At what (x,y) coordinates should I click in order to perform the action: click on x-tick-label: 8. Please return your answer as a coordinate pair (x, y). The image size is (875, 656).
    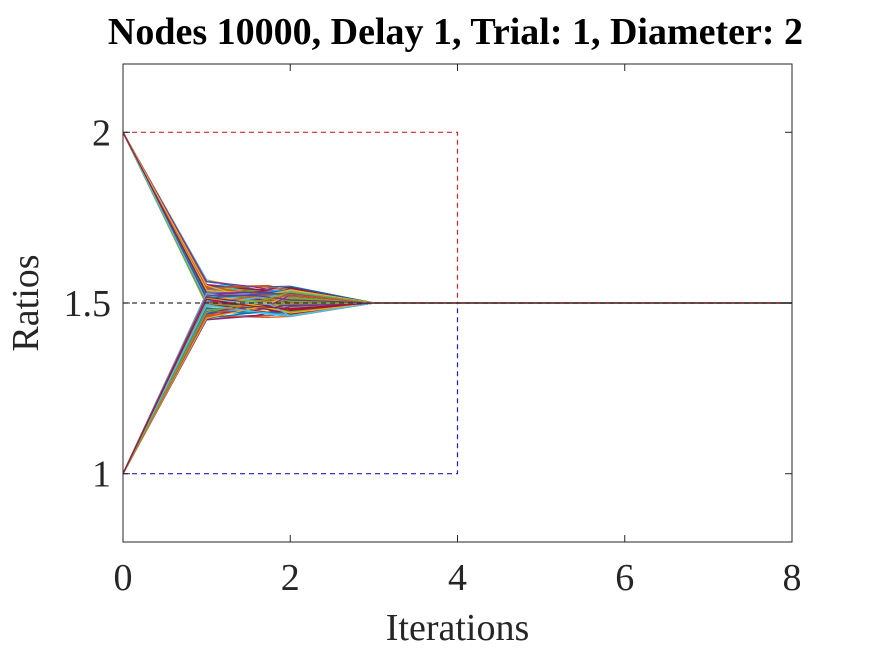
    Looking at the image, I should click on (792, 578).